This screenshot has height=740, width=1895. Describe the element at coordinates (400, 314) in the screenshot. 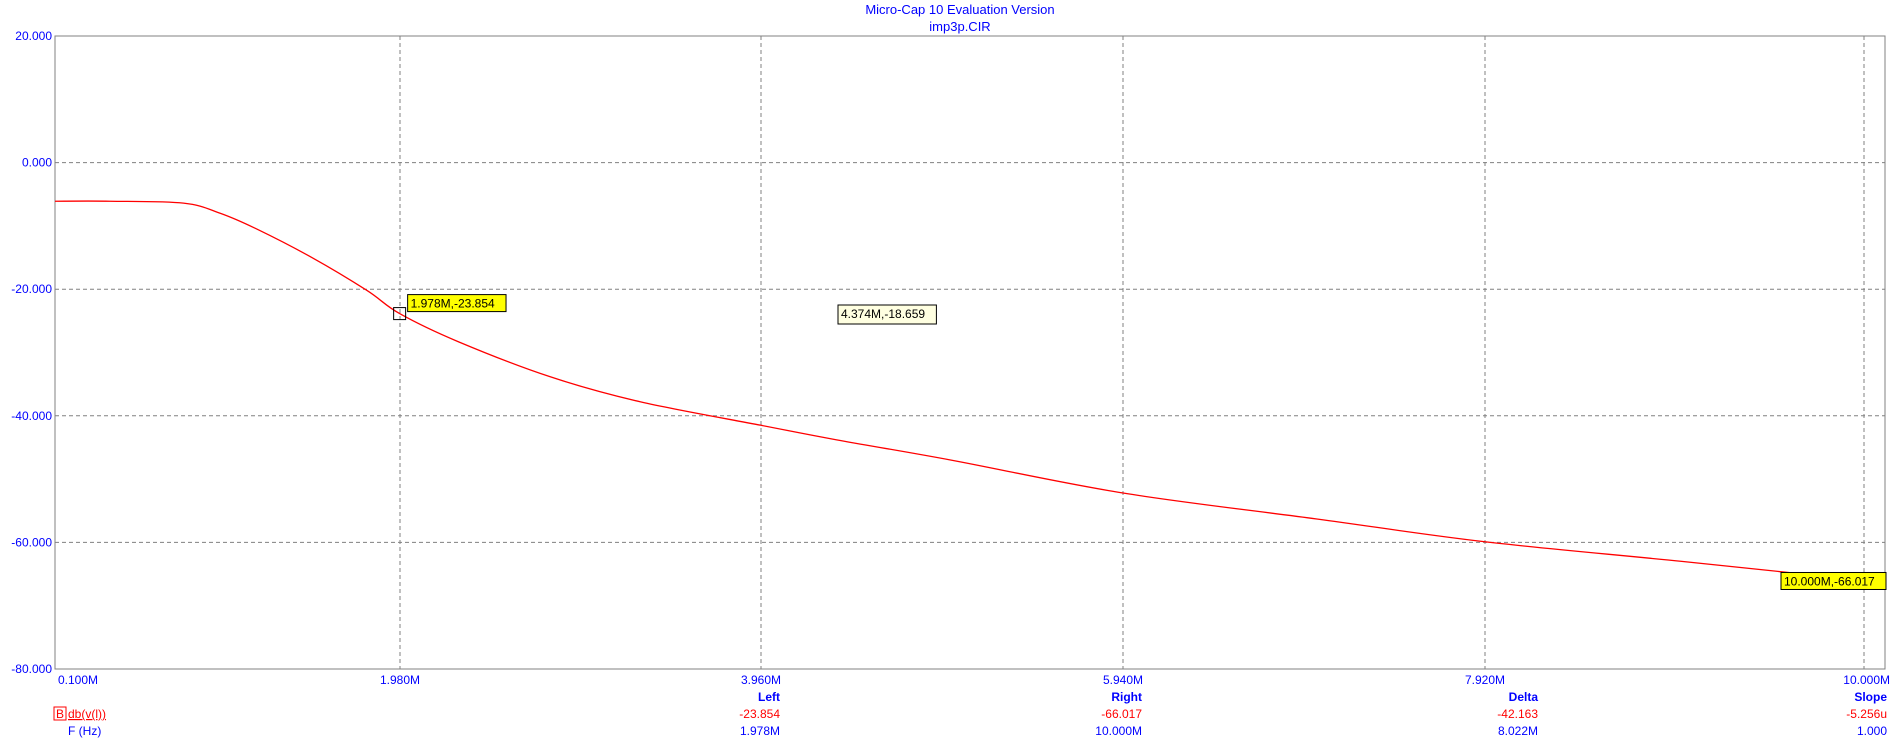

I see `cursor-marker` at that location.